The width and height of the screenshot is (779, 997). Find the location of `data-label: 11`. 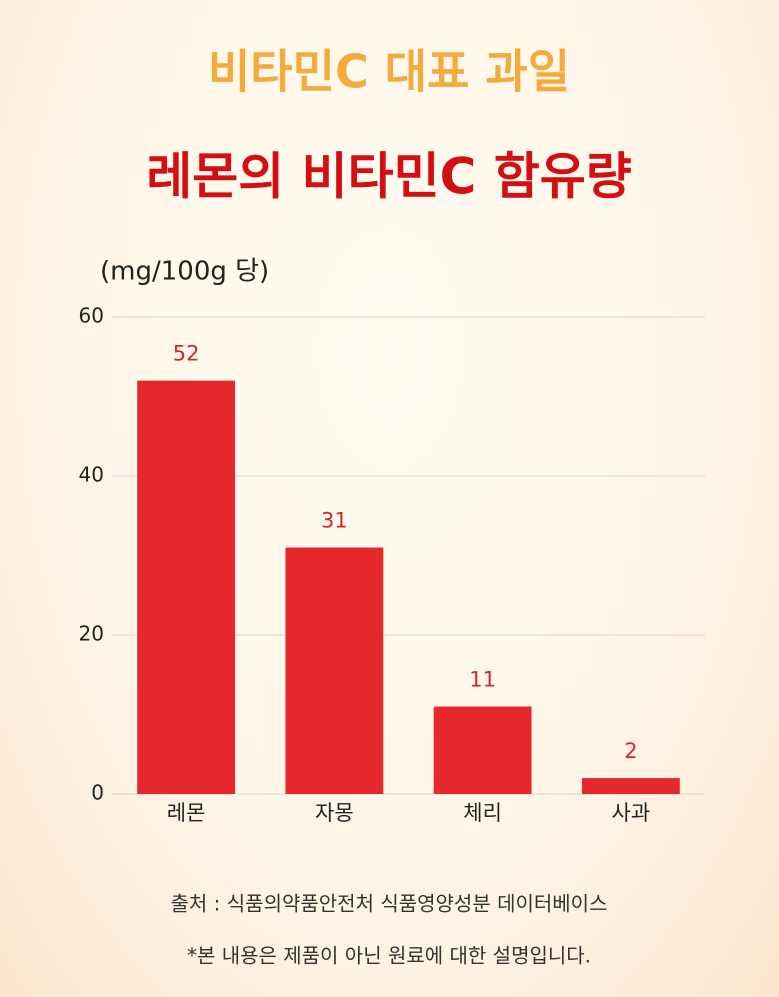

data-label: 11 is located at coordinates (482, 680).